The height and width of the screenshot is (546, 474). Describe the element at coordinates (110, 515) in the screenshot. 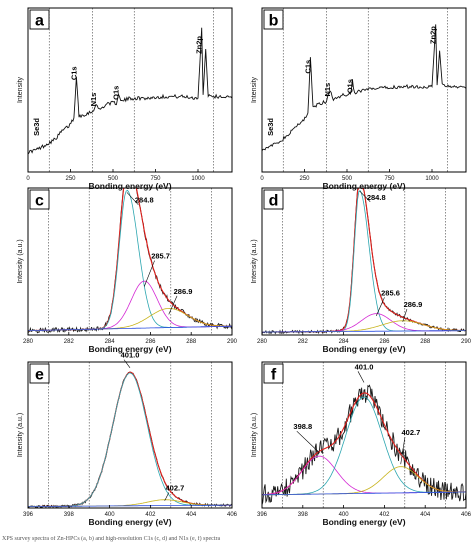

I see `x-tick-label: 400` at that location.